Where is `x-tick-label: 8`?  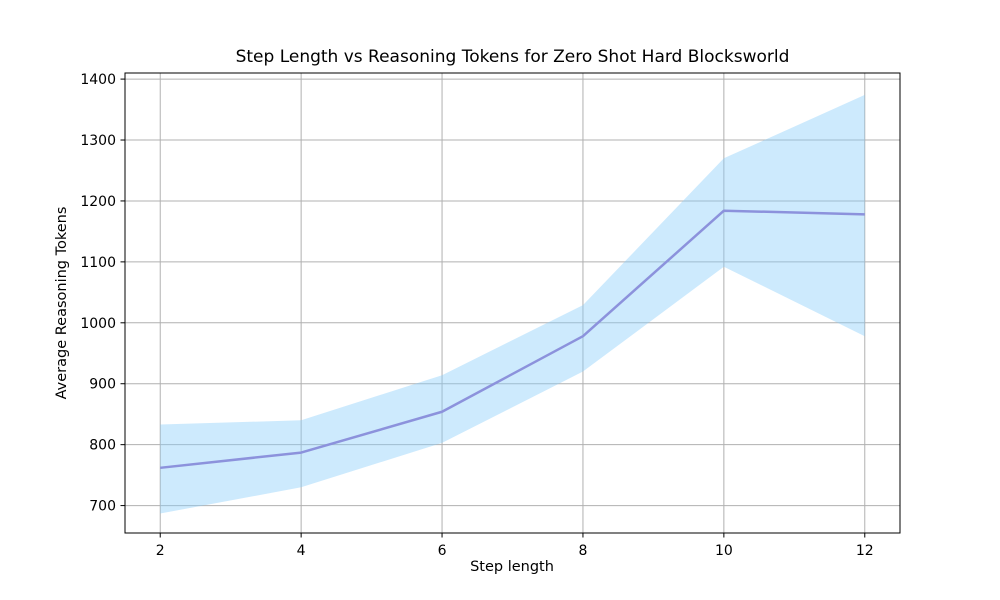 x-tick-label: 8 is located at coordinates (582, 551).